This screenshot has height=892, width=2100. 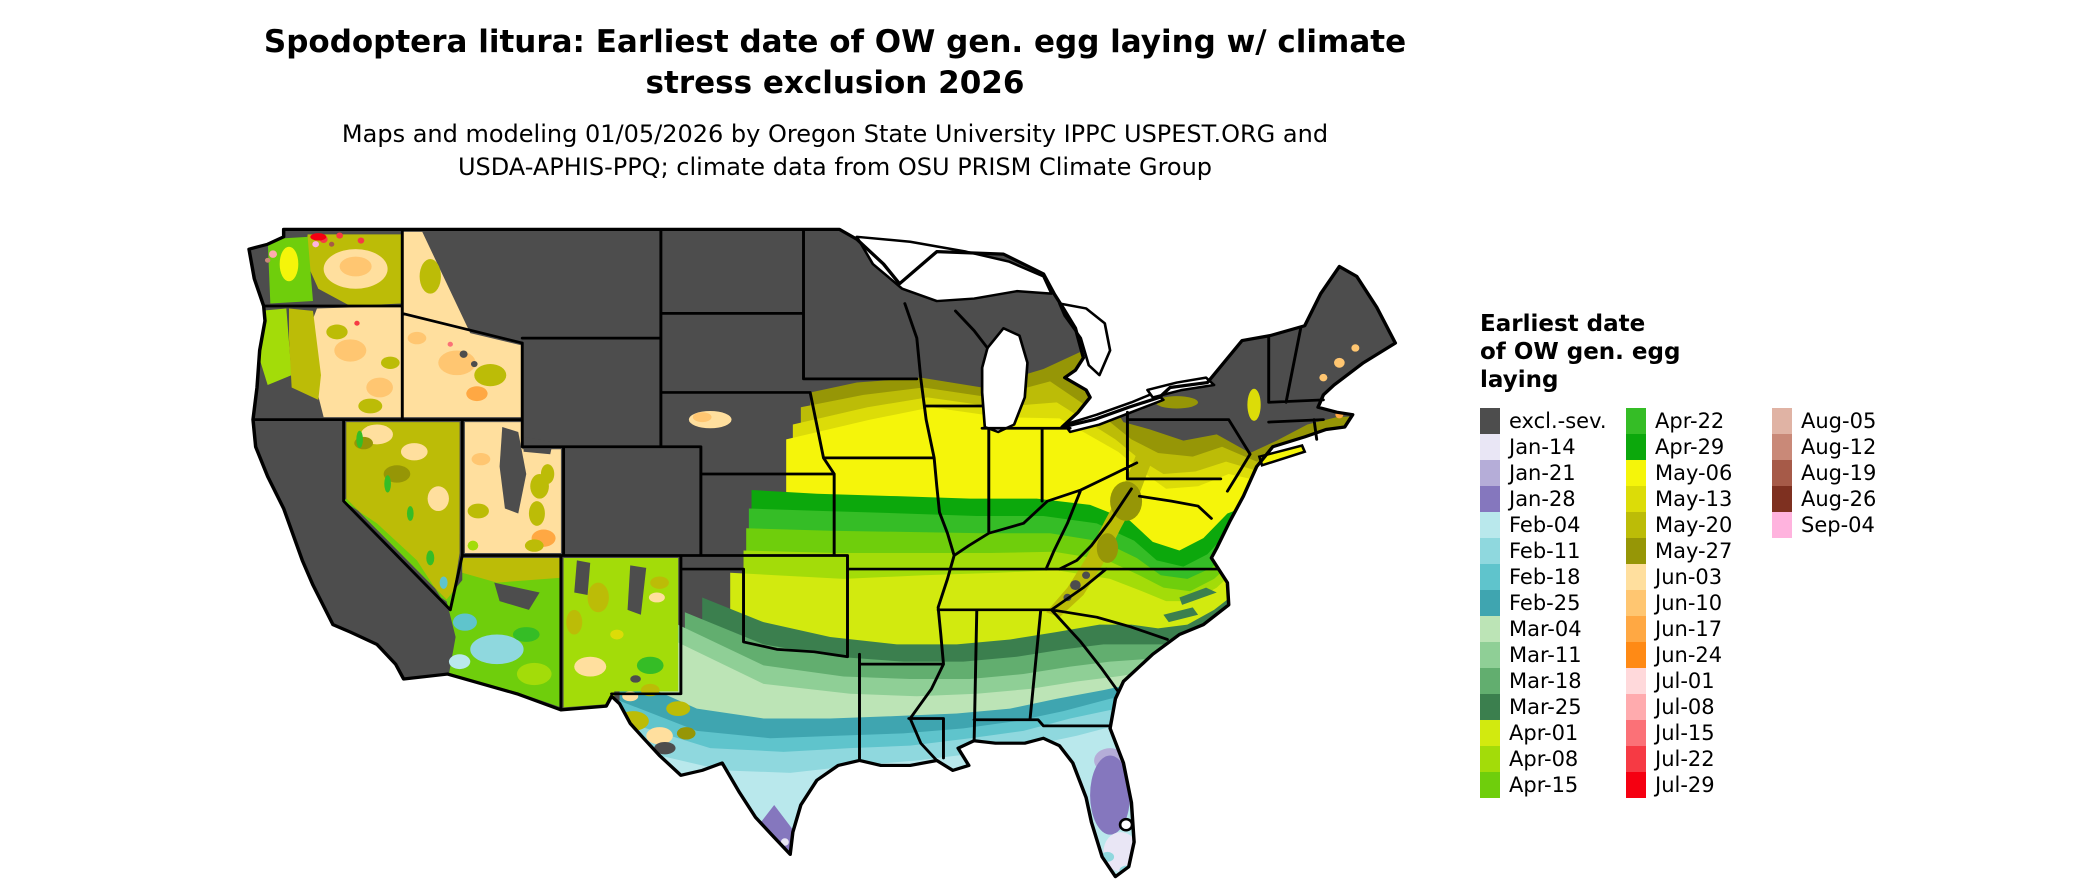 I want to click on legend-label: Apr-22, so click(x=1690, y=421).